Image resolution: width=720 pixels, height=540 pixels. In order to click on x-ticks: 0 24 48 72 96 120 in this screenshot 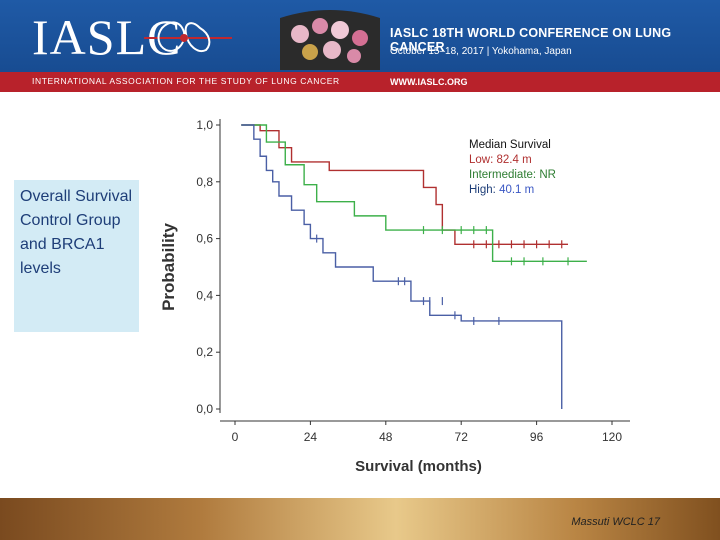, I will do `click(427, 432)`.